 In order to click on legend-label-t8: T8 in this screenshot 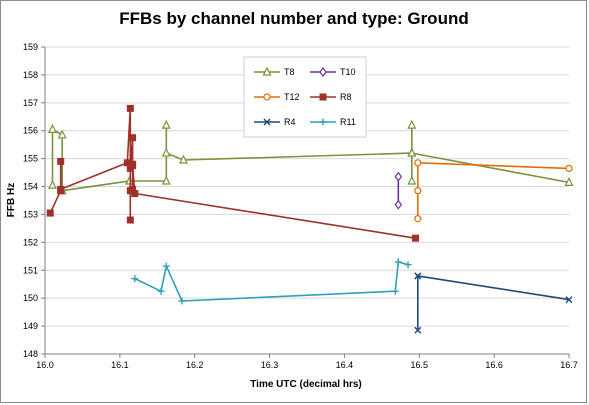, I will do `click(289, 72)`.